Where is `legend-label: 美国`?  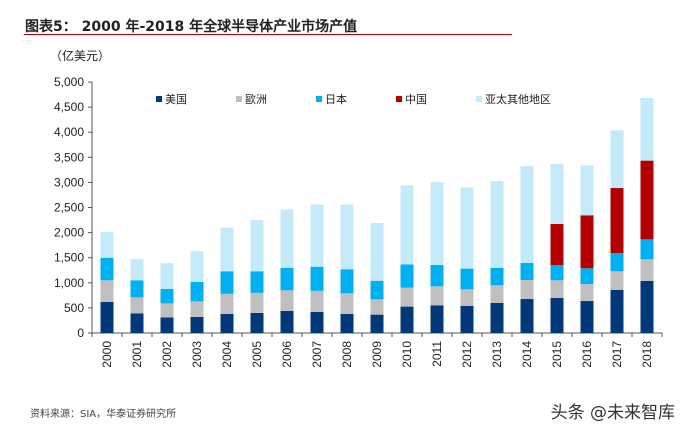 legend-label: 美国 is located at coordinates (176, 99).